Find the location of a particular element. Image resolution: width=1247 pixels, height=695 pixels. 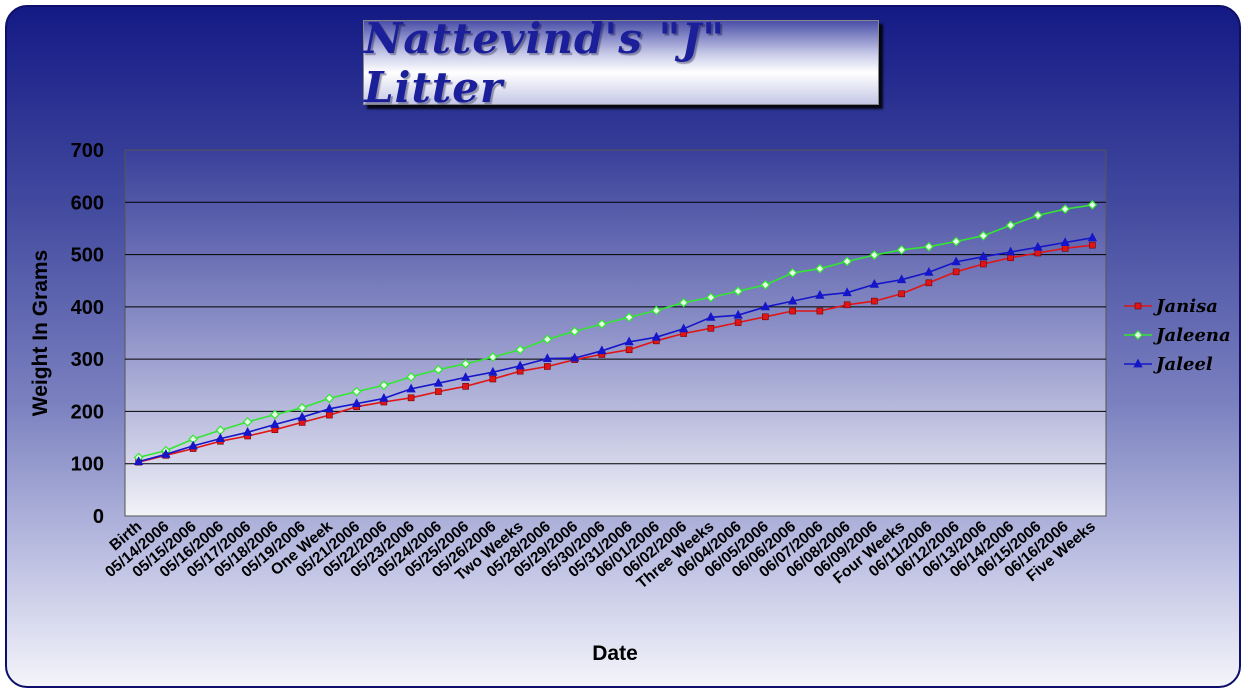

legend-label-jaleel: Jaleel is located at coordinates (1183, 364).